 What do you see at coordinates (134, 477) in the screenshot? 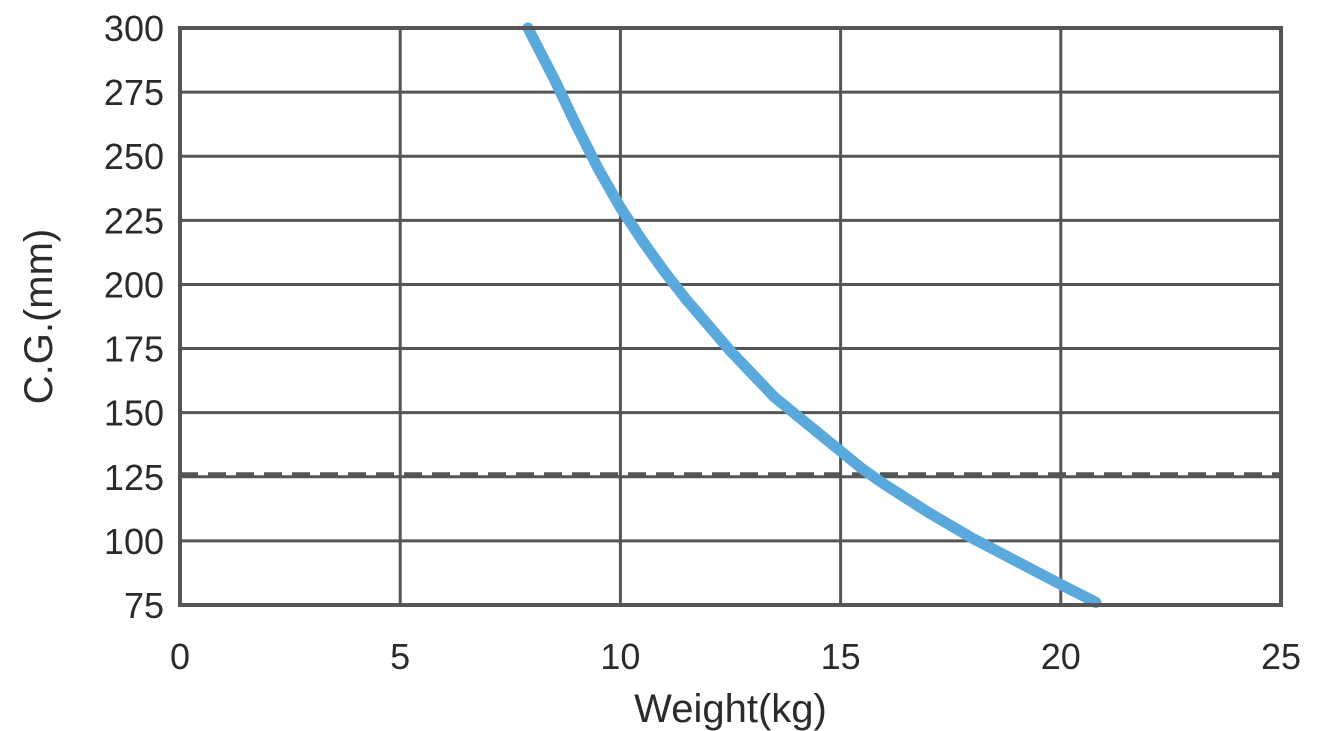
I see `y-tick-label: 125` at bounding box center [134, 477].